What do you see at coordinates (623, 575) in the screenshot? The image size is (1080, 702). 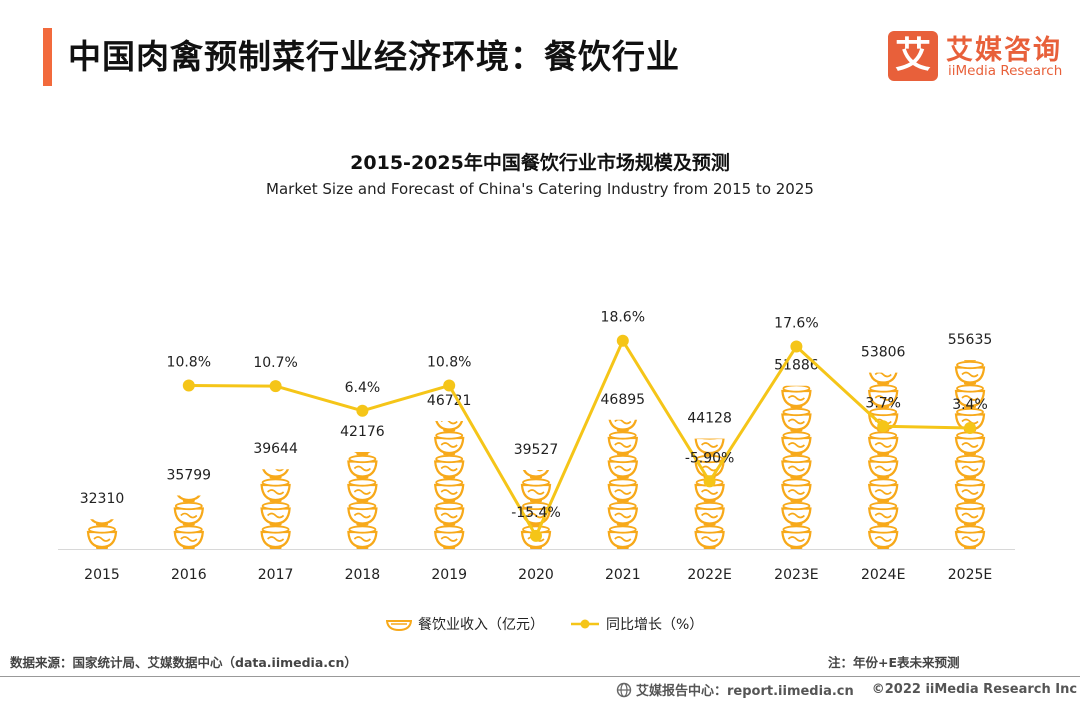 I see `x-tick-label: 2021` at bounding box center [623, 575].